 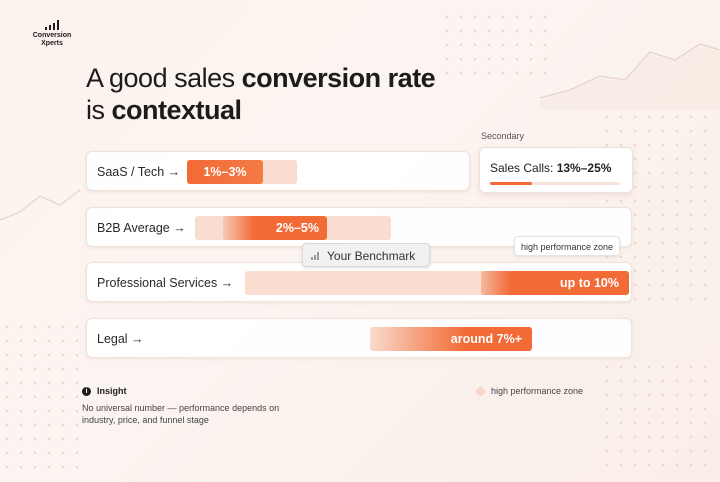 I want to click on title-line1-prefix: A good sales, so click(x=164, y=78).